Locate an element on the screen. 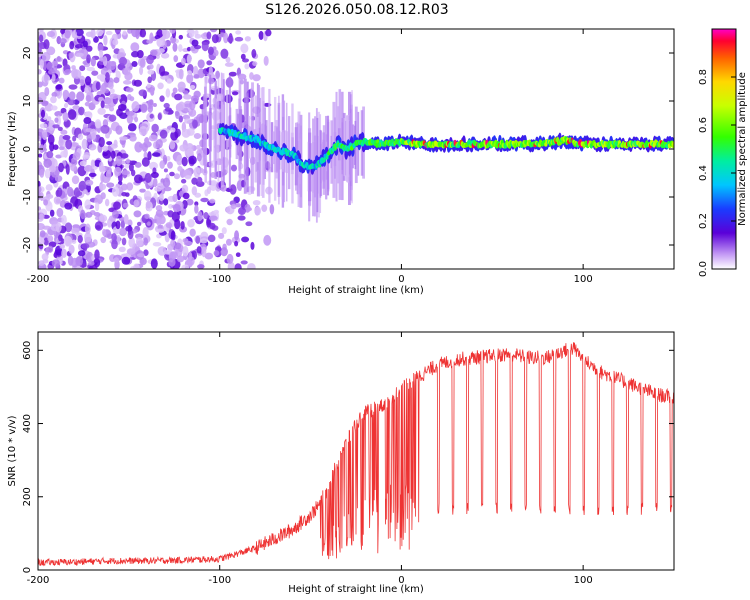  x-tick-label: 0 is located at coordinates (401, 580).